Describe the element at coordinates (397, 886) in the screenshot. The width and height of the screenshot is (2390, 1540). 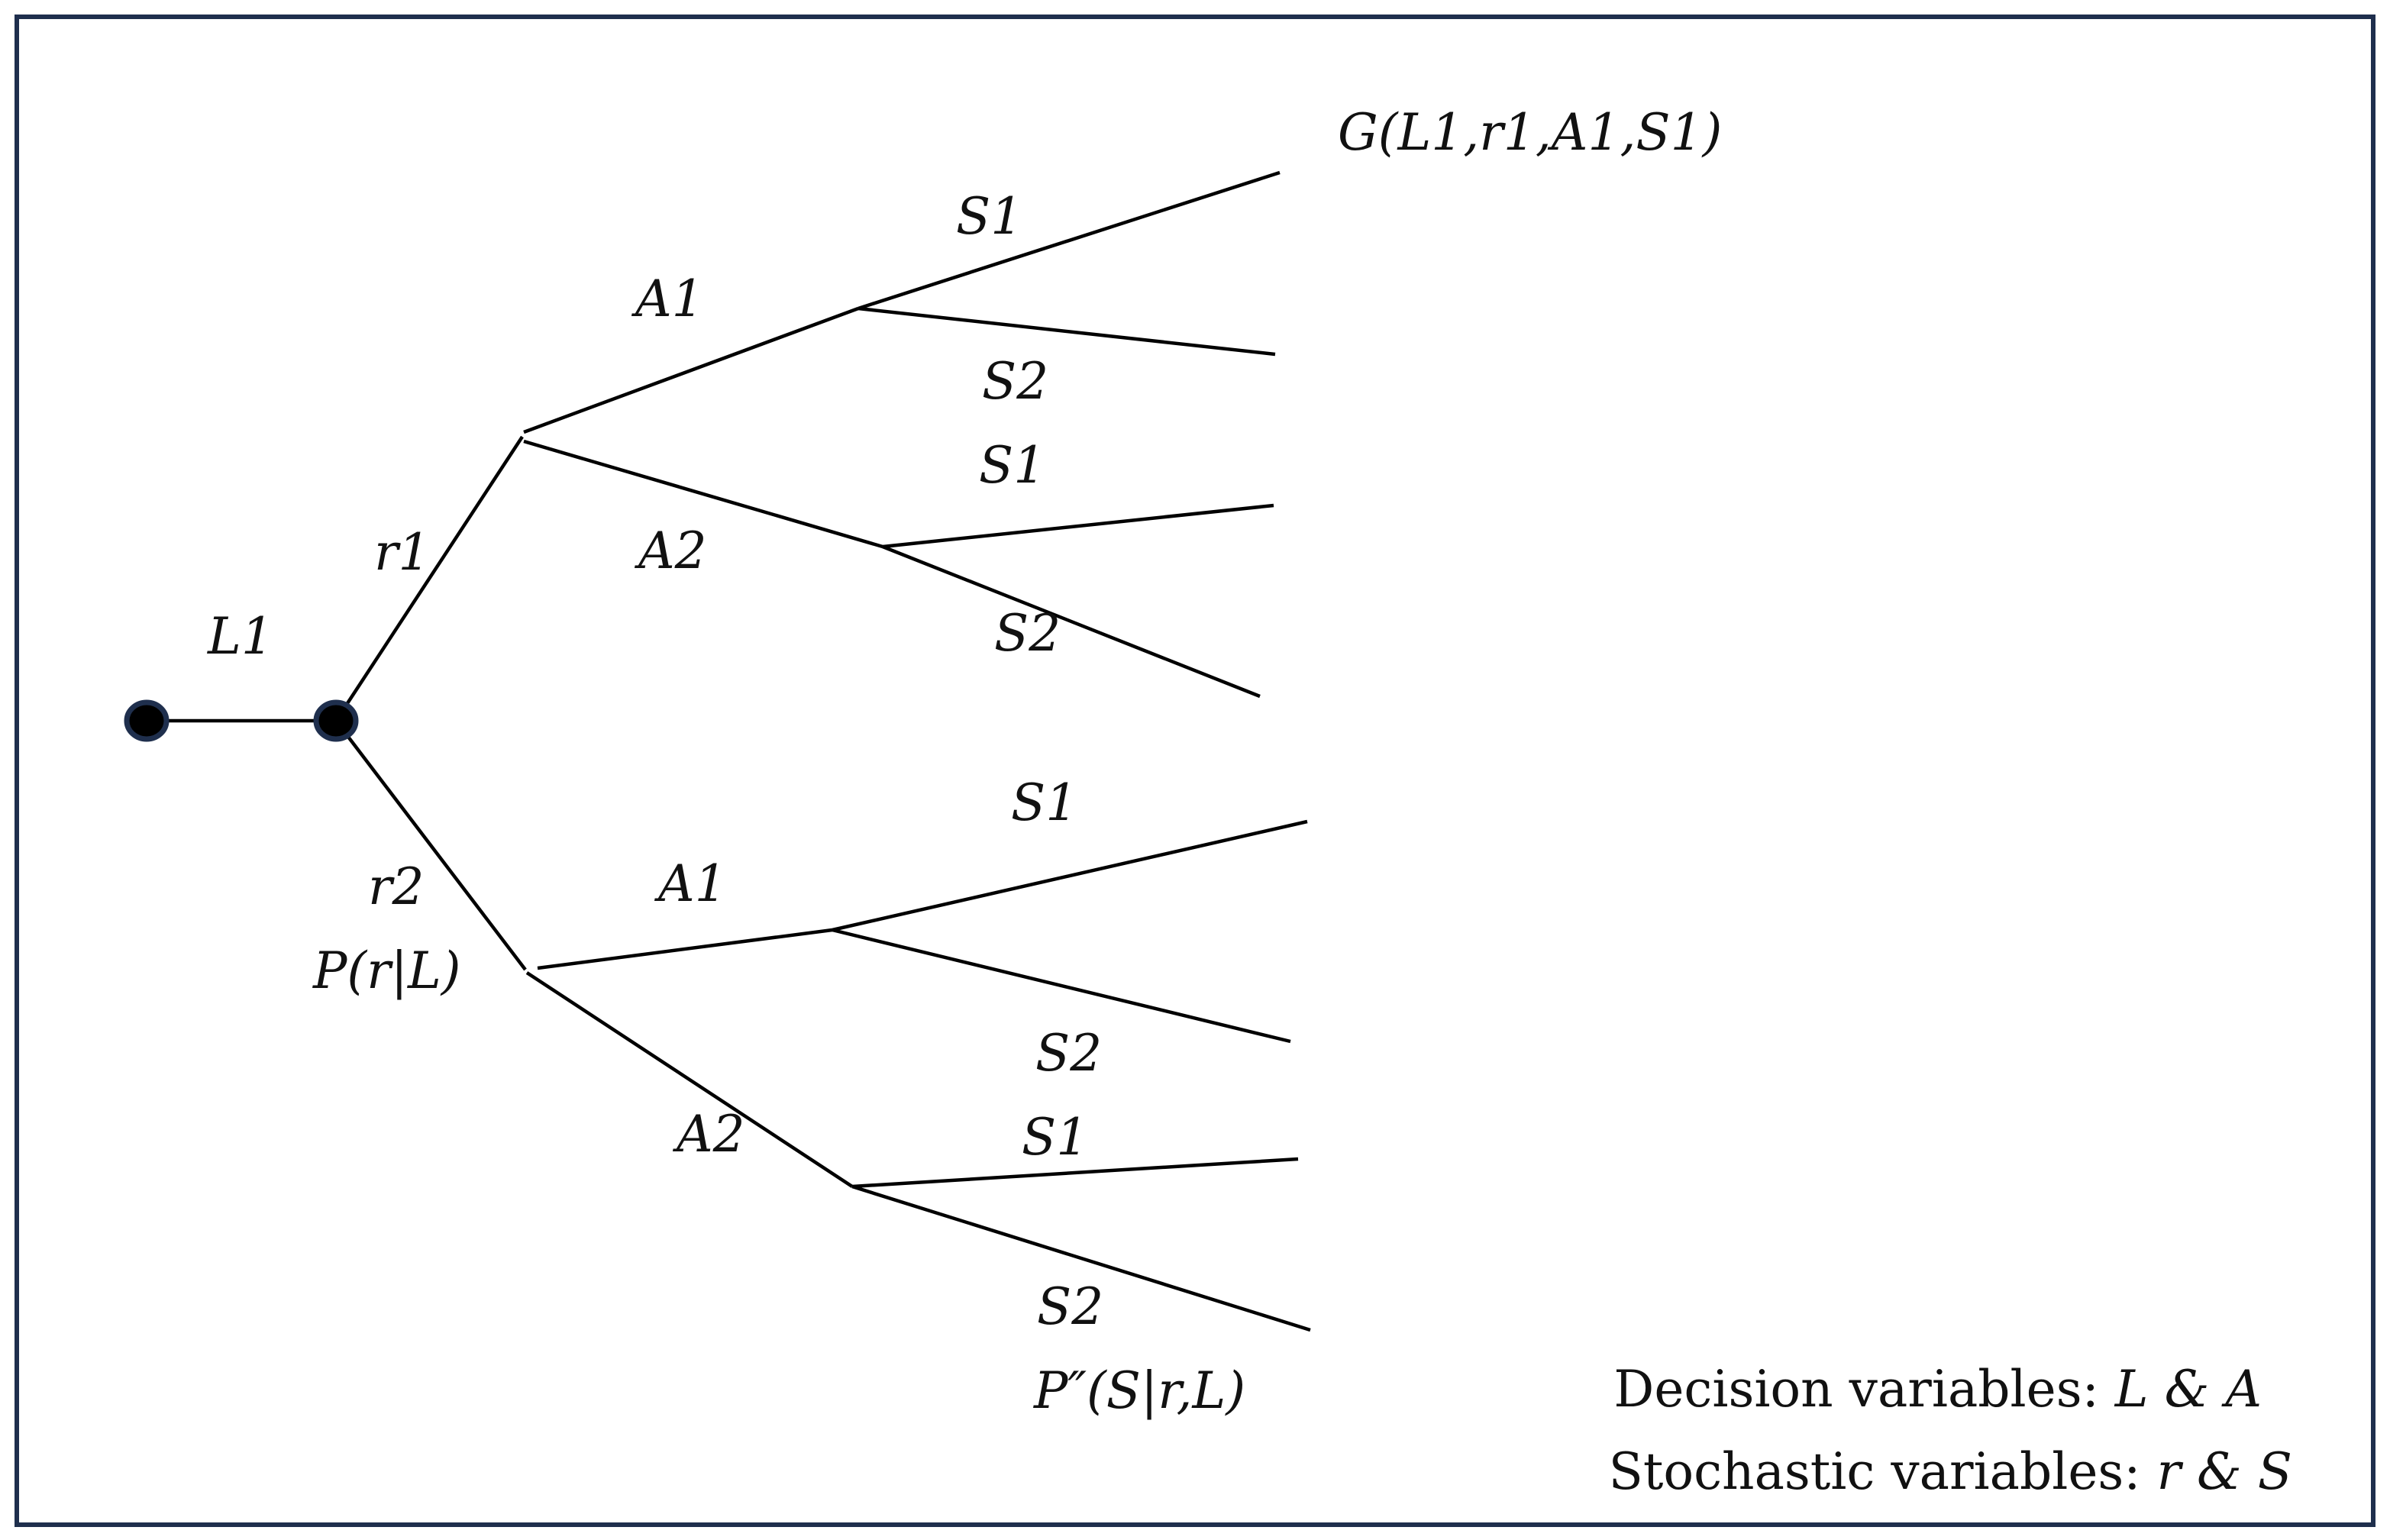
I see `edge-label-e-r2: r2` at that location.